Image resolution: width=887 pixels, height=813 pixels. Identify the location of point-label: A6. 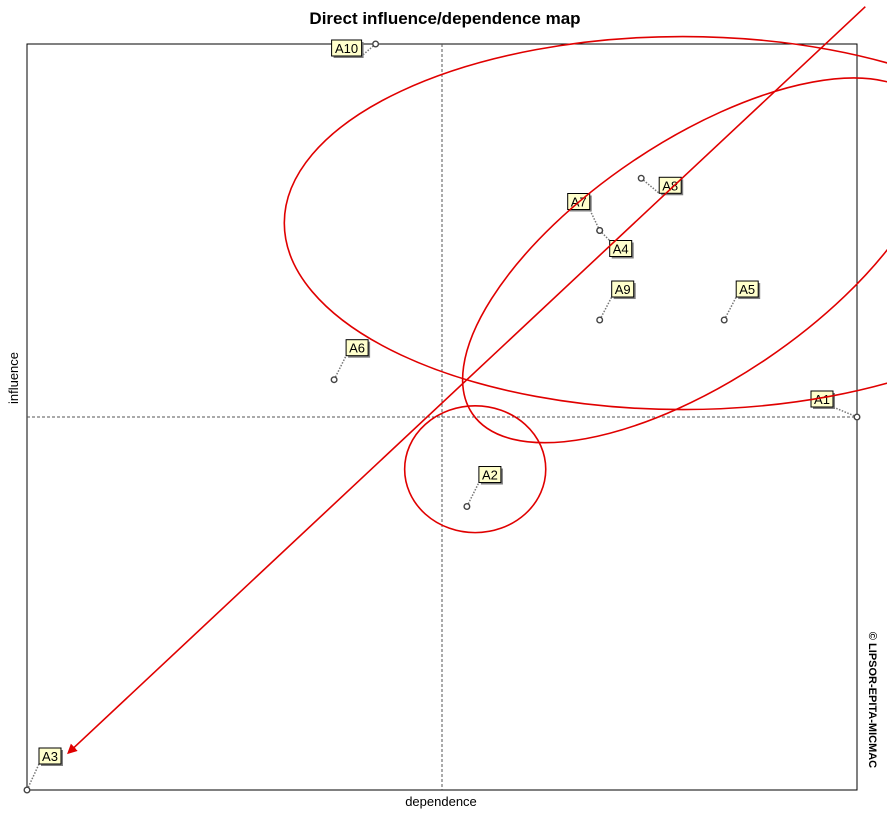
(357, 348).